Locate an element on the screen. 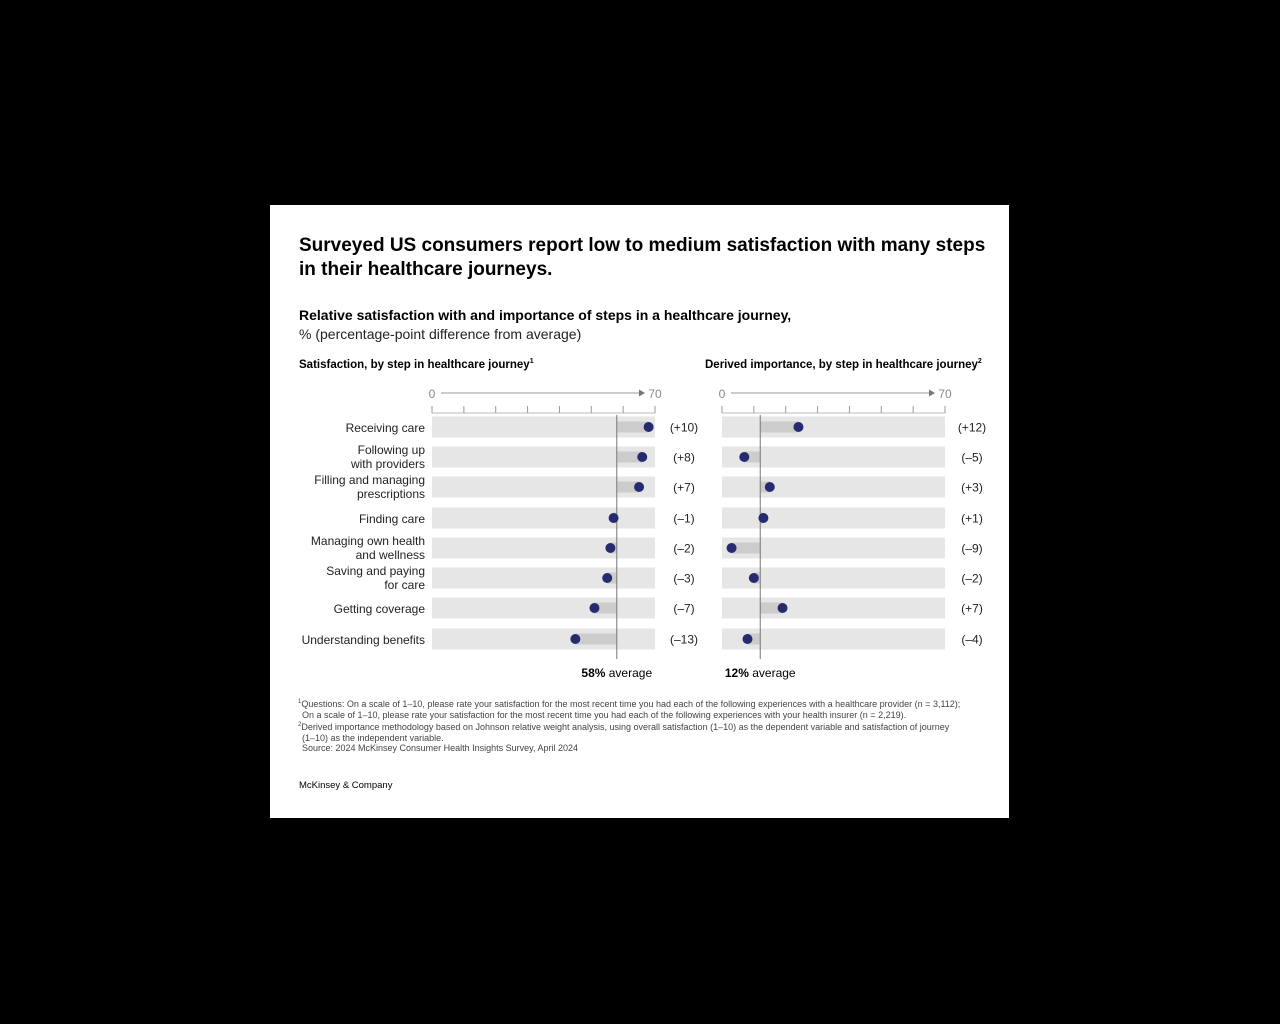 This screenshot has height=1024, width=1280. category-label-line-7-0: Understanding benefits is located at coordinates (363, 640).